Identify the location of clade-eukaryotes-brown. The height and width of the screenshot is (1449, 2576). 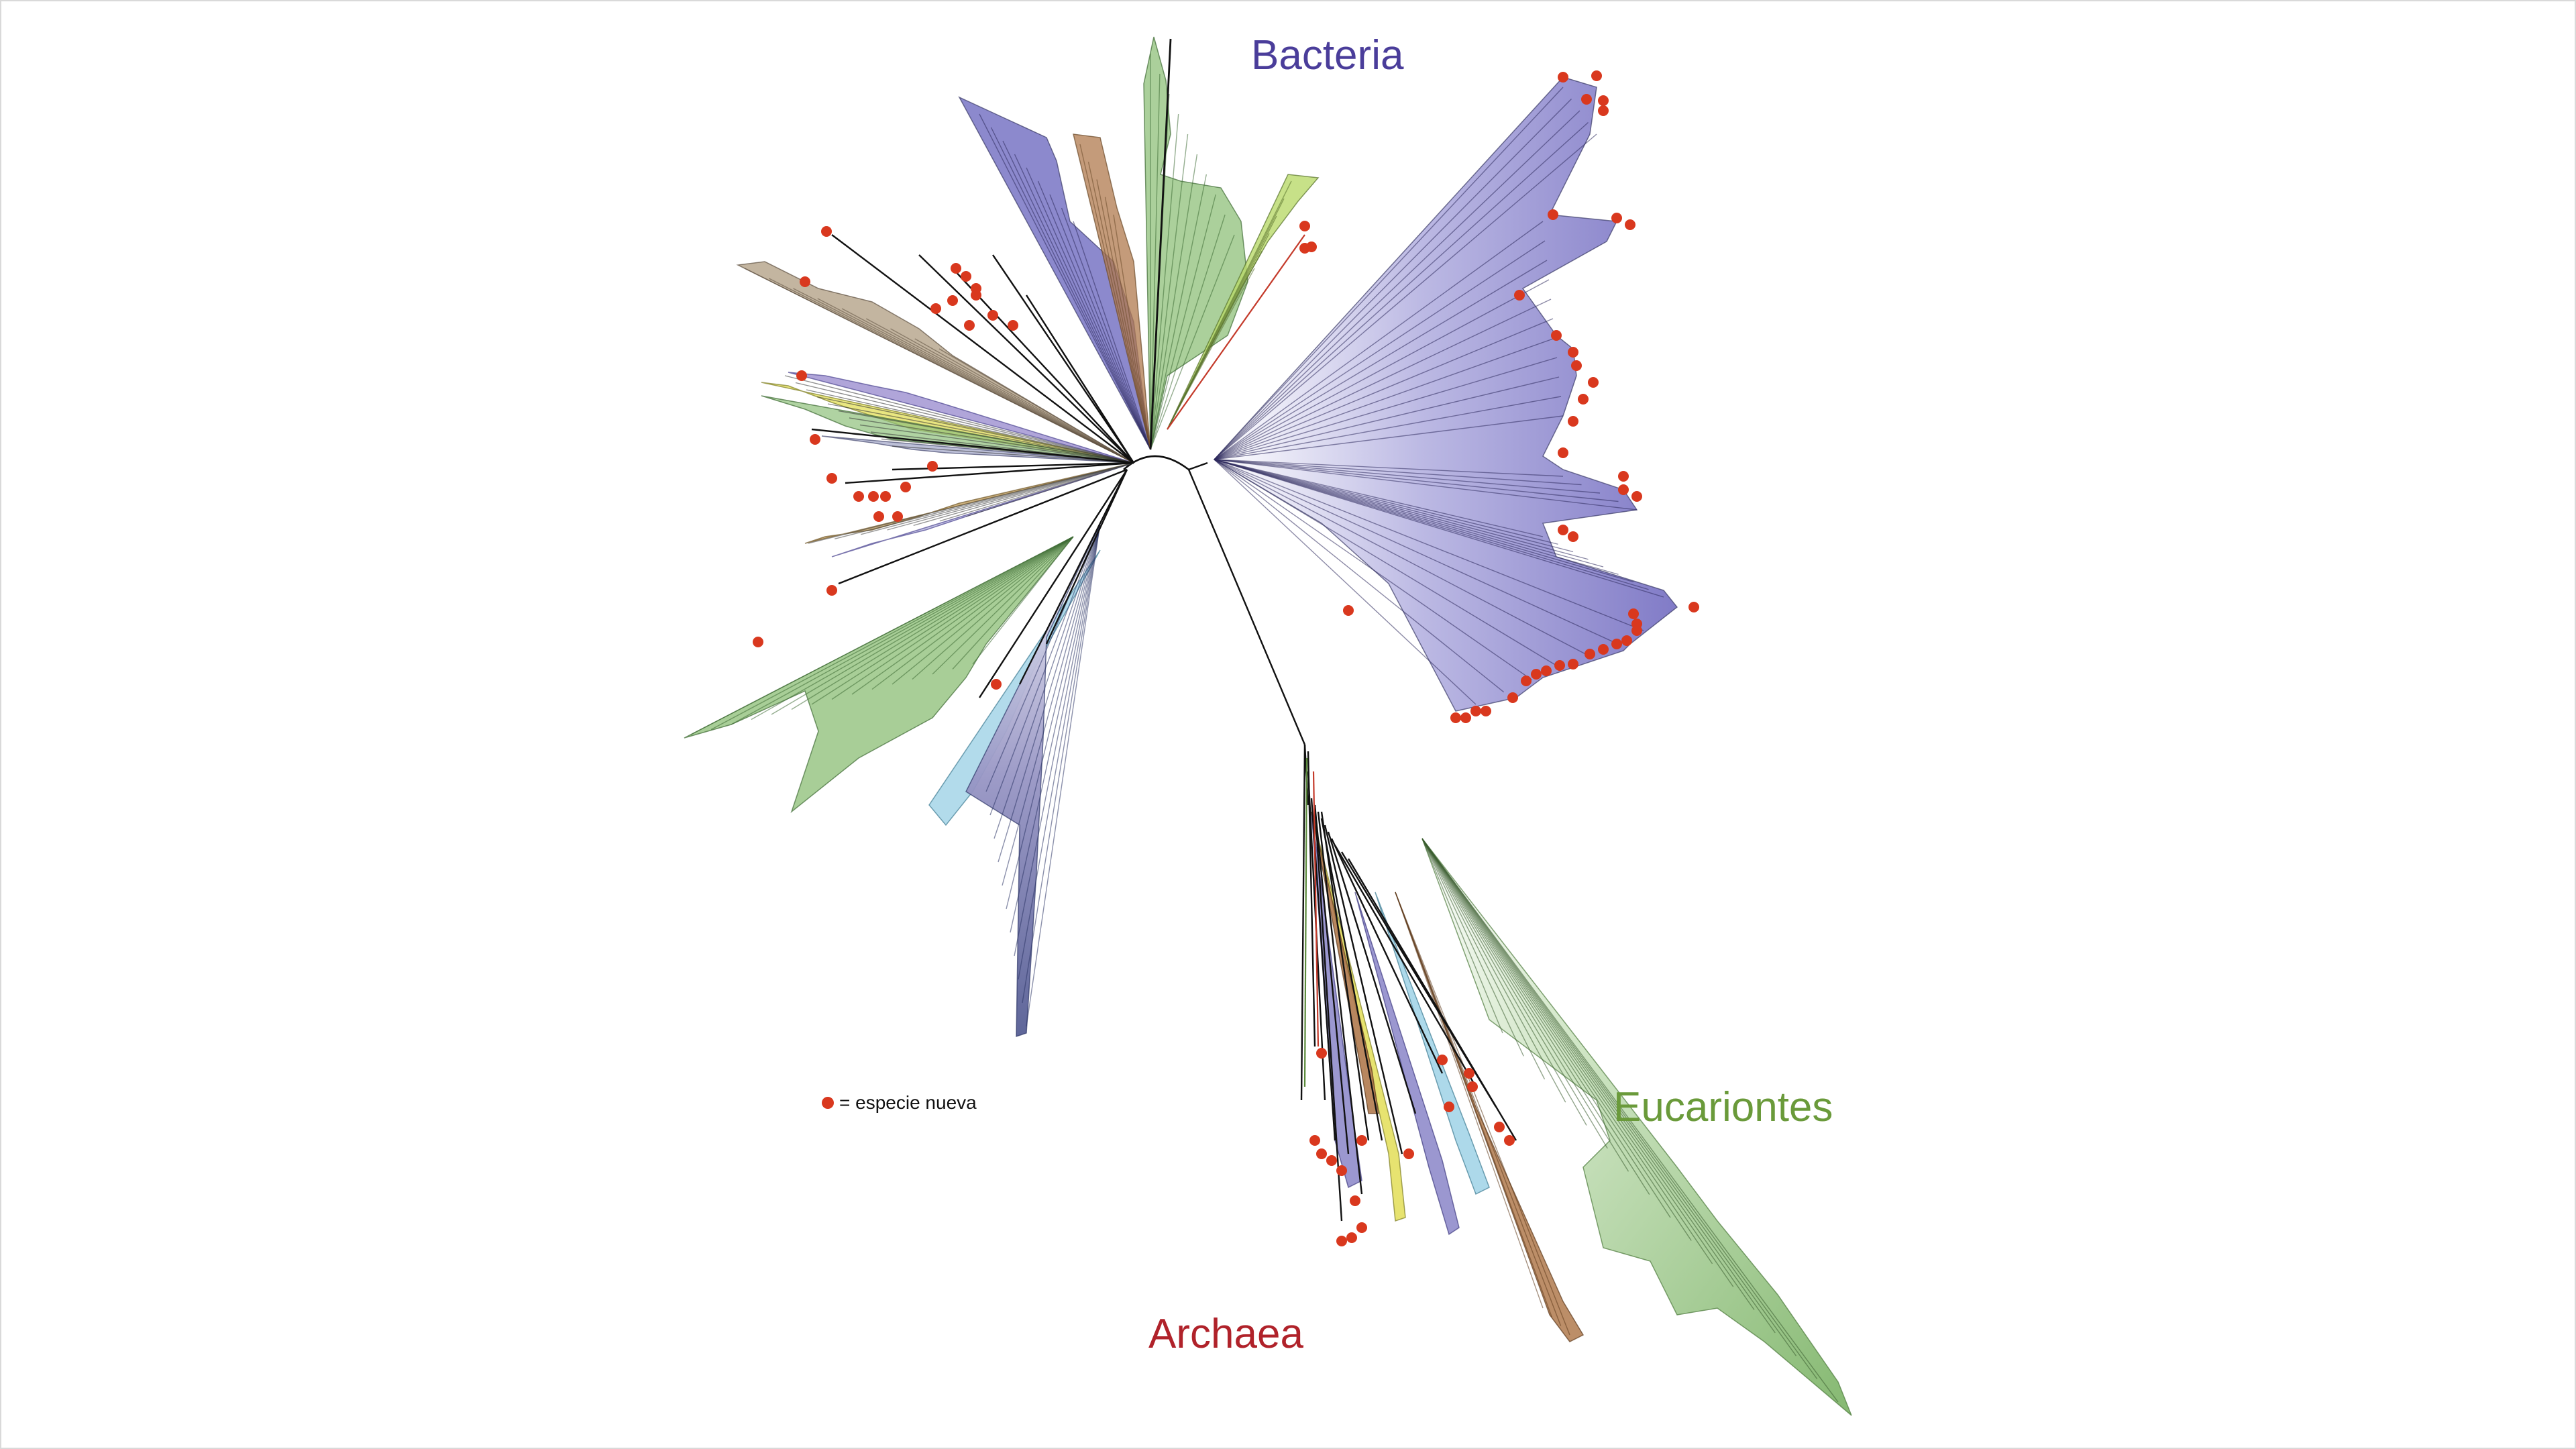
(1490, 1117).